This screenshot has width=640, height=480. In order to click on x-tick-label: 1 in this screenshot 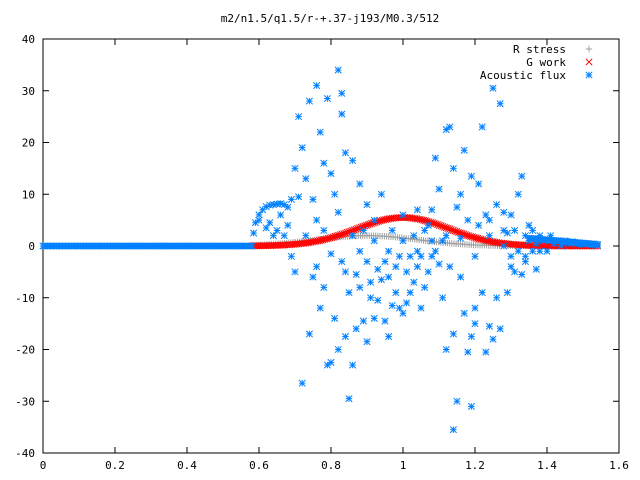, I will do `click(403, 465)`.